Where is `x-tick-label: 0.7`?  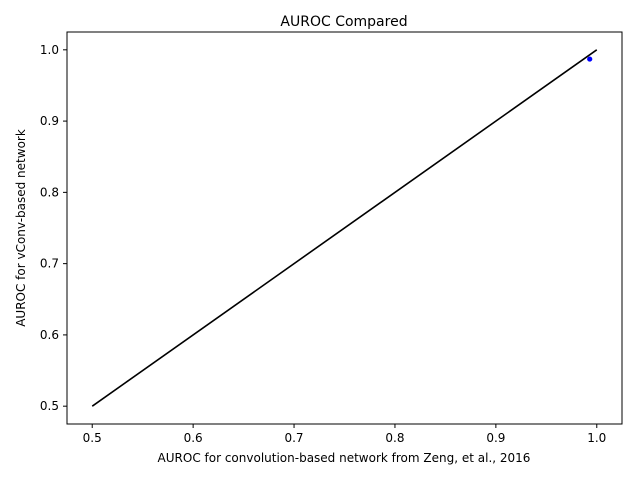 x-tick-label: 0.7 is located at coordinates (293, 438).